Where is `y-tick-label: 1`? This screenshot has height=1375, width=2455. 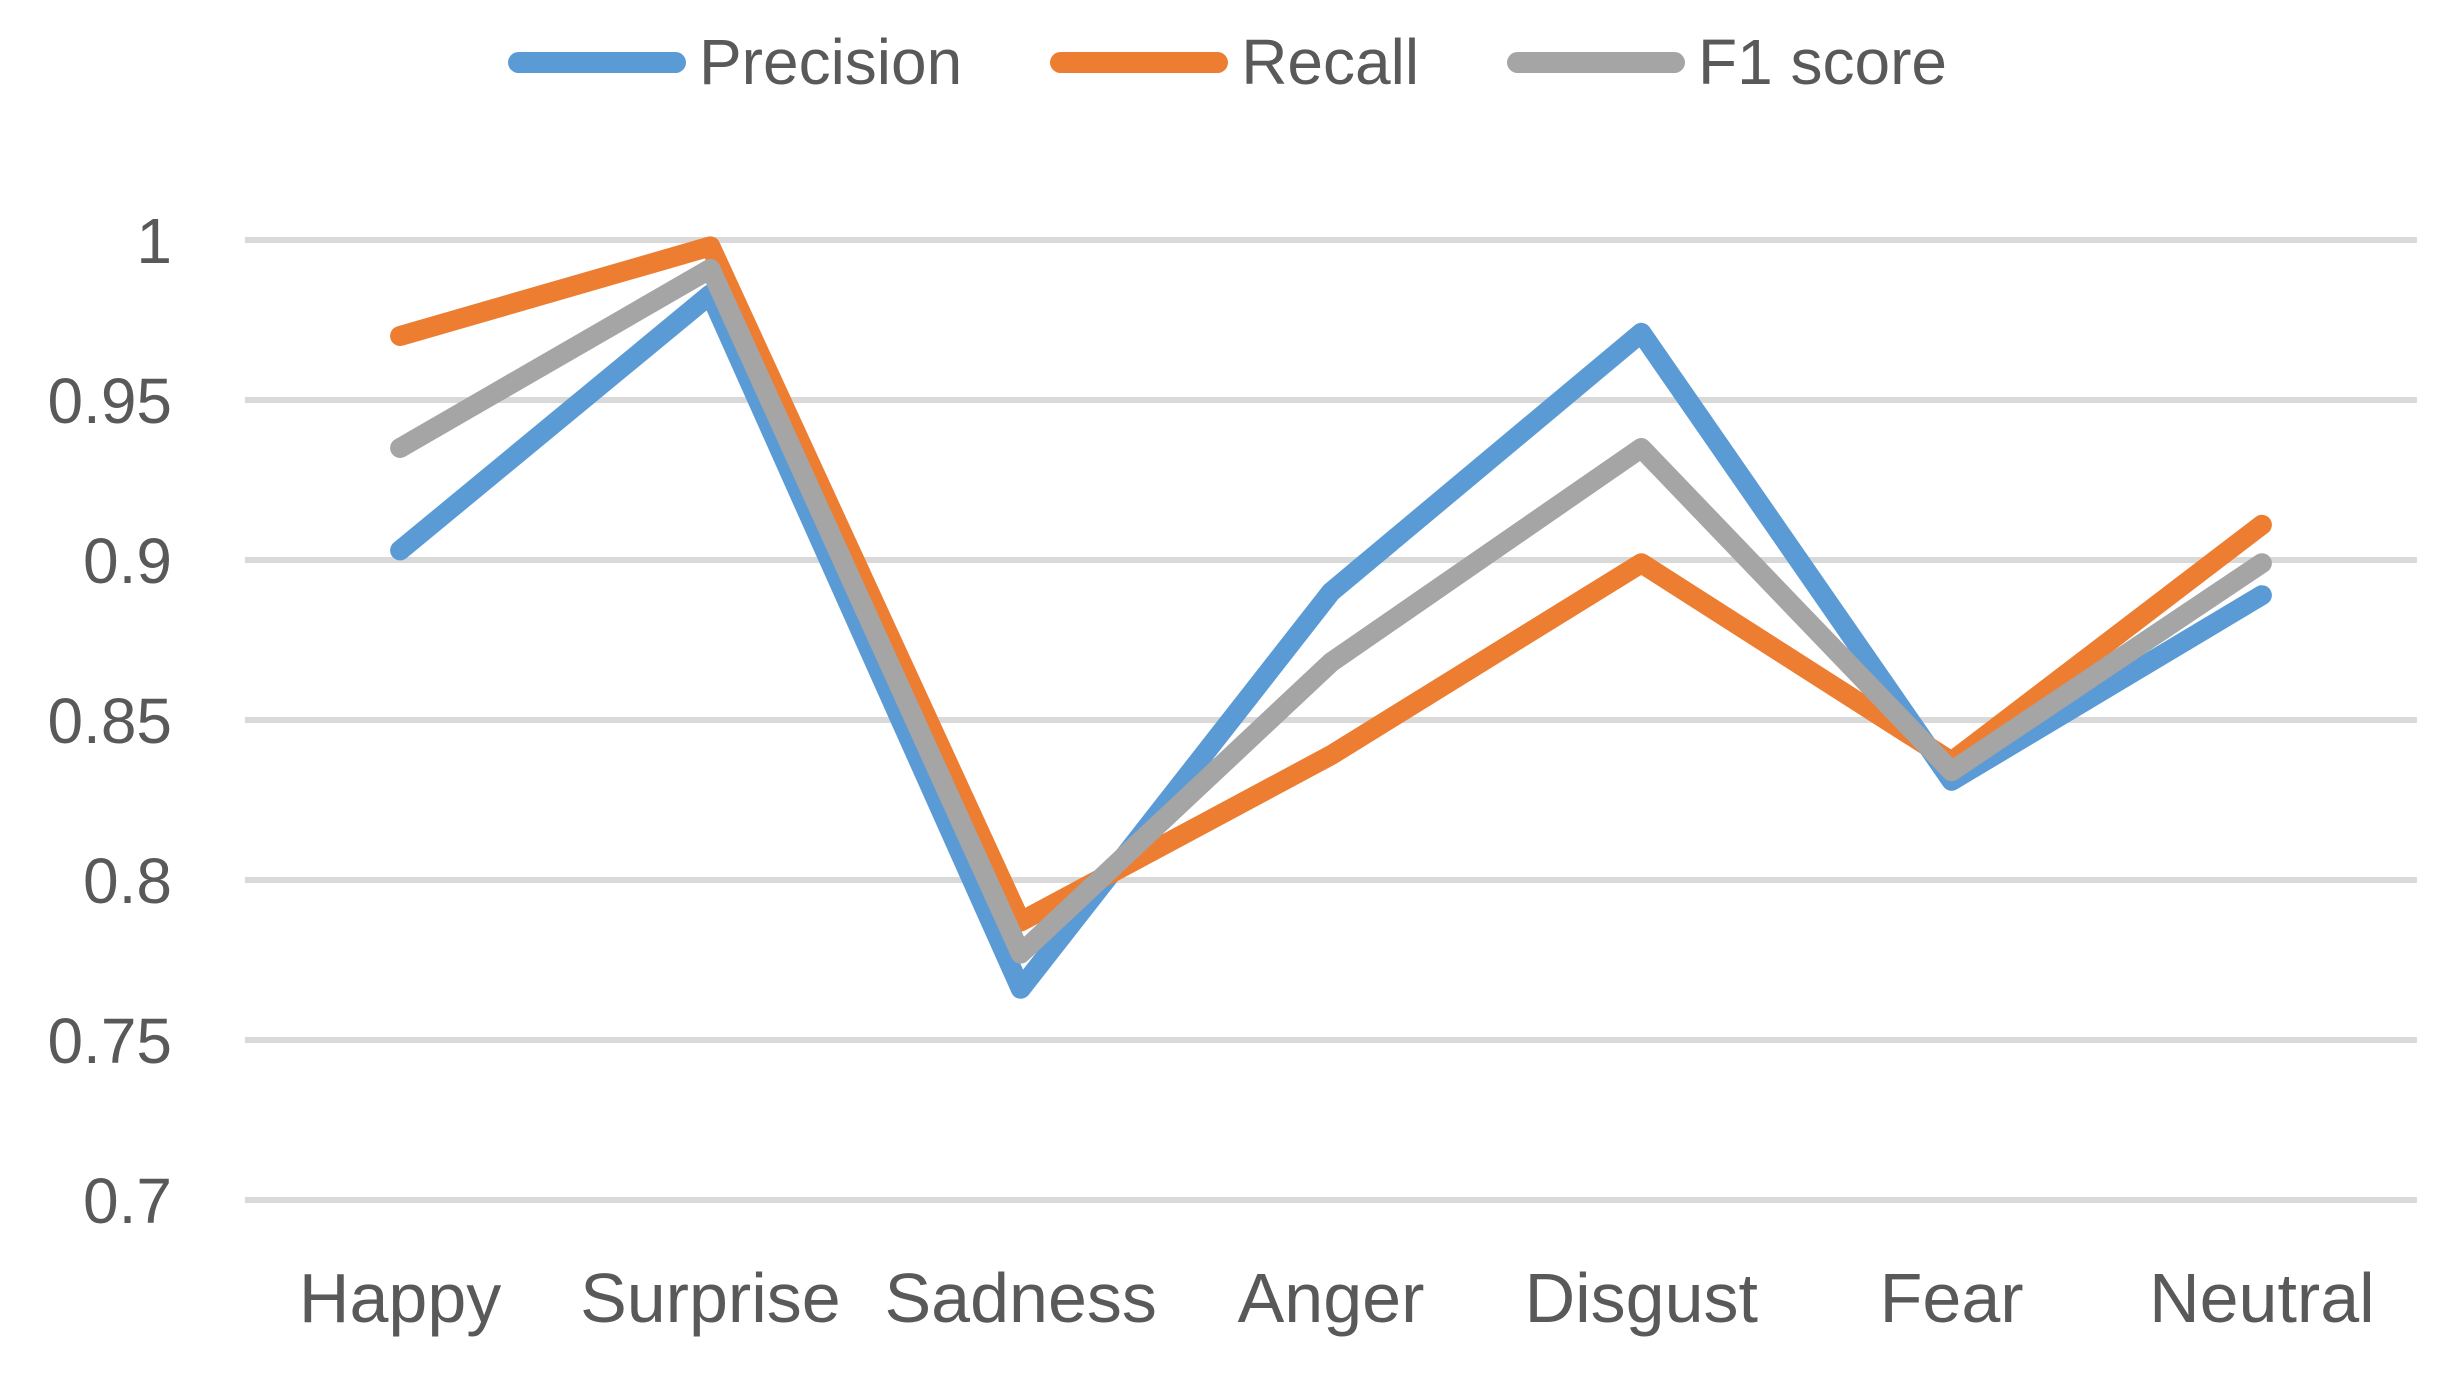
y-tick-label: 1 is located at coordinates (154, 241).